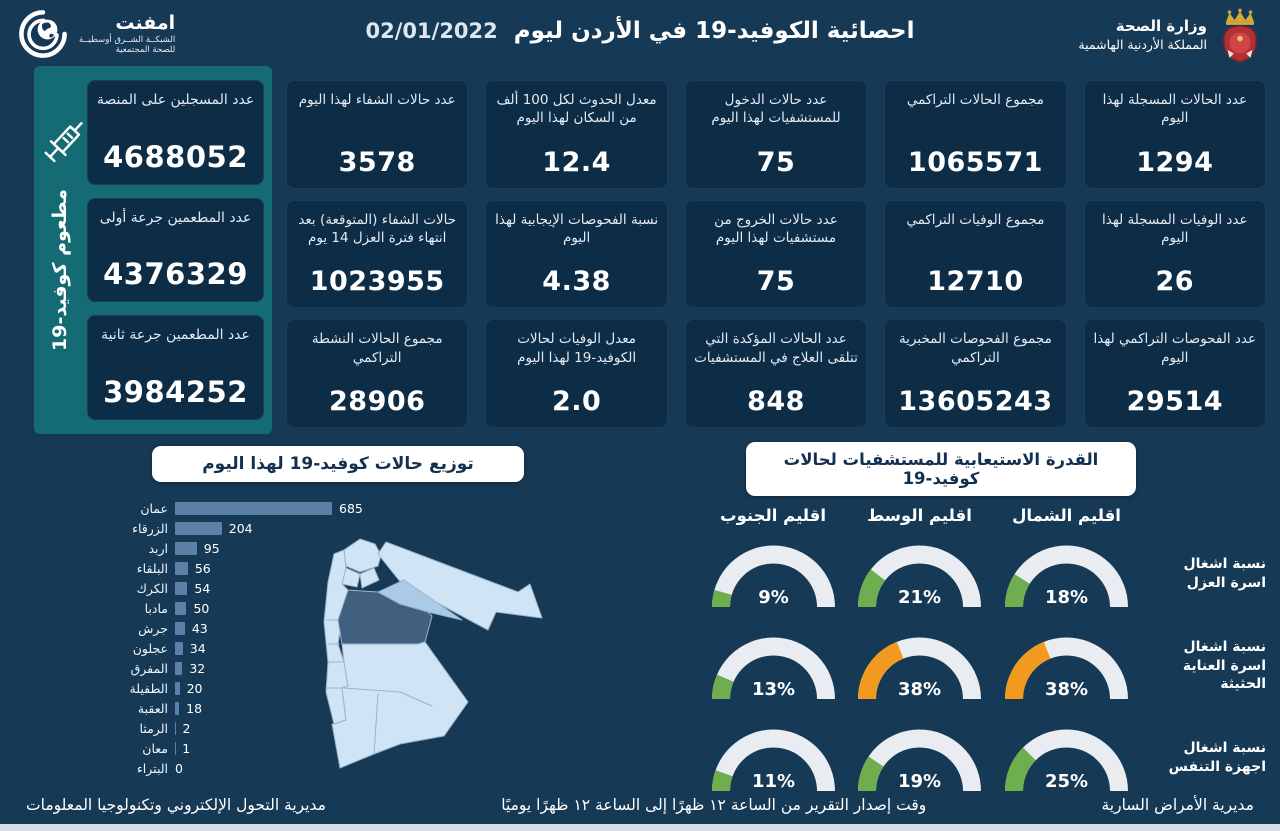 The width and height of the screenshot is (1280, 831). What do you see at coordinates (236, 728) in the screenshot?
I see `bar-row: الرمثا 2` at bounding box center [236, 728].